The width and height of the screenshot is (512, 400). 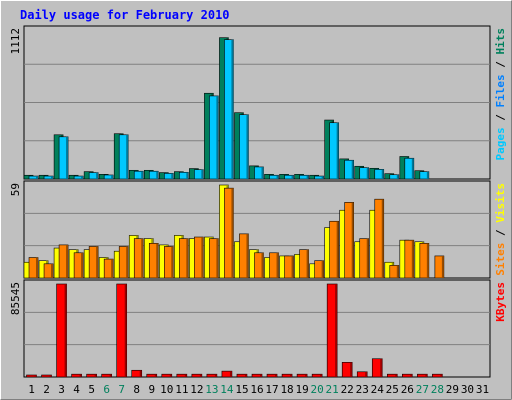 What do you see at coordinates (500, 94) in the screenshot?
I see `legend-hits-files-pages: Pages / Files / Hits` at bounding box center [500, 94].